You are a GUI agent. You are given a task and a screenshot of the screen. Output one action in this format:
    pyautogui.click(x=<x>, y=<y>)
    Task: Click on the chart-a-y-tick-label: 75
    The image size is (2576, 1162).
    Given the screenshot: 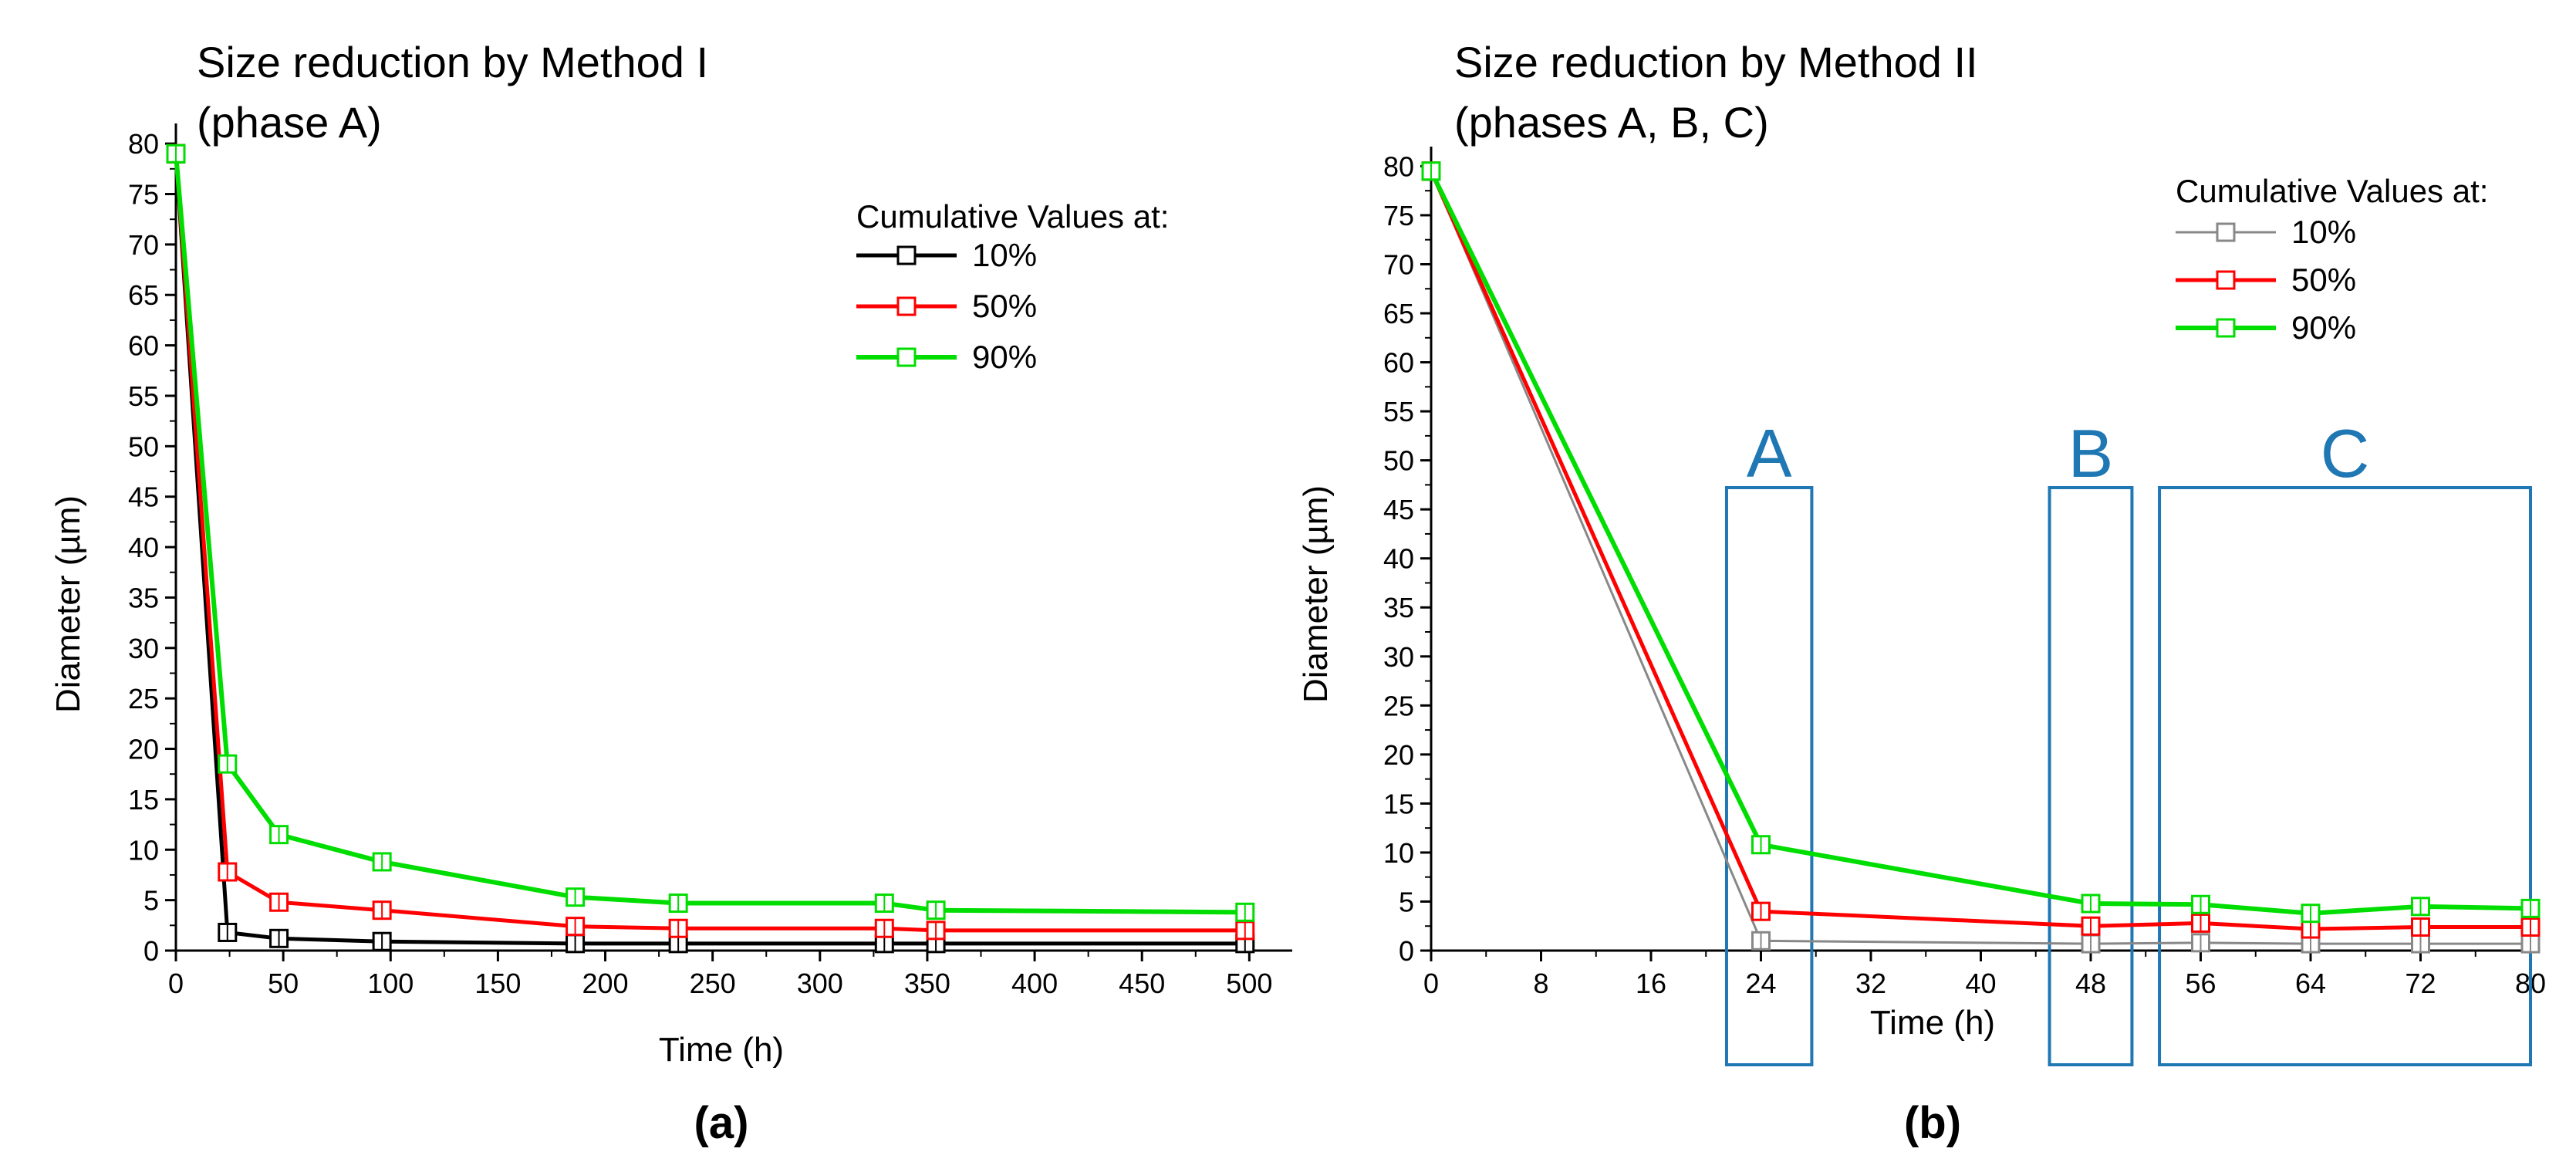 What is the action you would take?
    pyautogui.click(x=143, y=195)
    